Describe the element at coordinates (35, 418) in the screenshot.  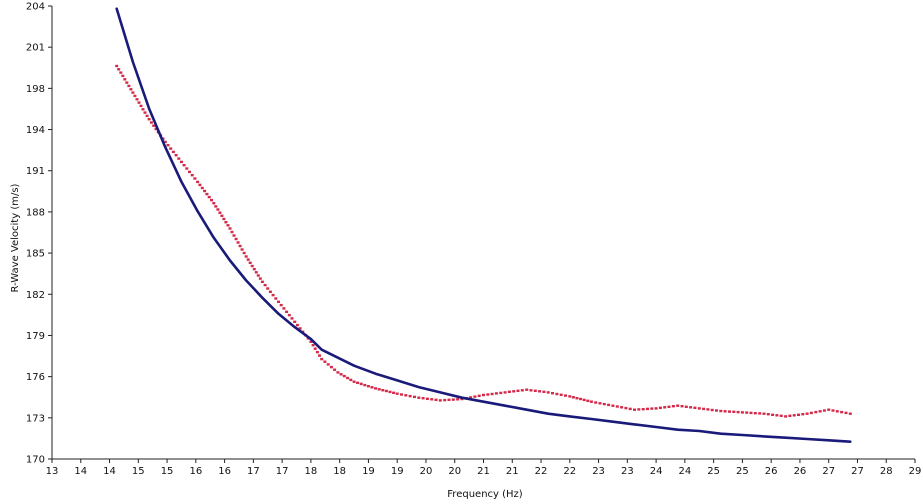
I see `y-tick-label: 173` at that location.